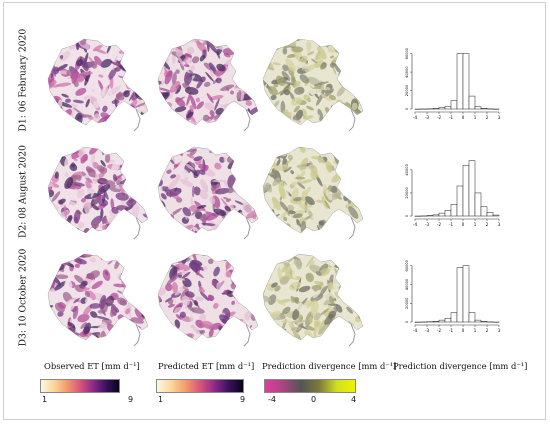 This screenshot has width=550, height=424. What do you see at coordinates (92, 366) in the screenshot?
I see `caption-observed-et: Observed ET [mm d⁻¹]` at bounding box center [92, 366].